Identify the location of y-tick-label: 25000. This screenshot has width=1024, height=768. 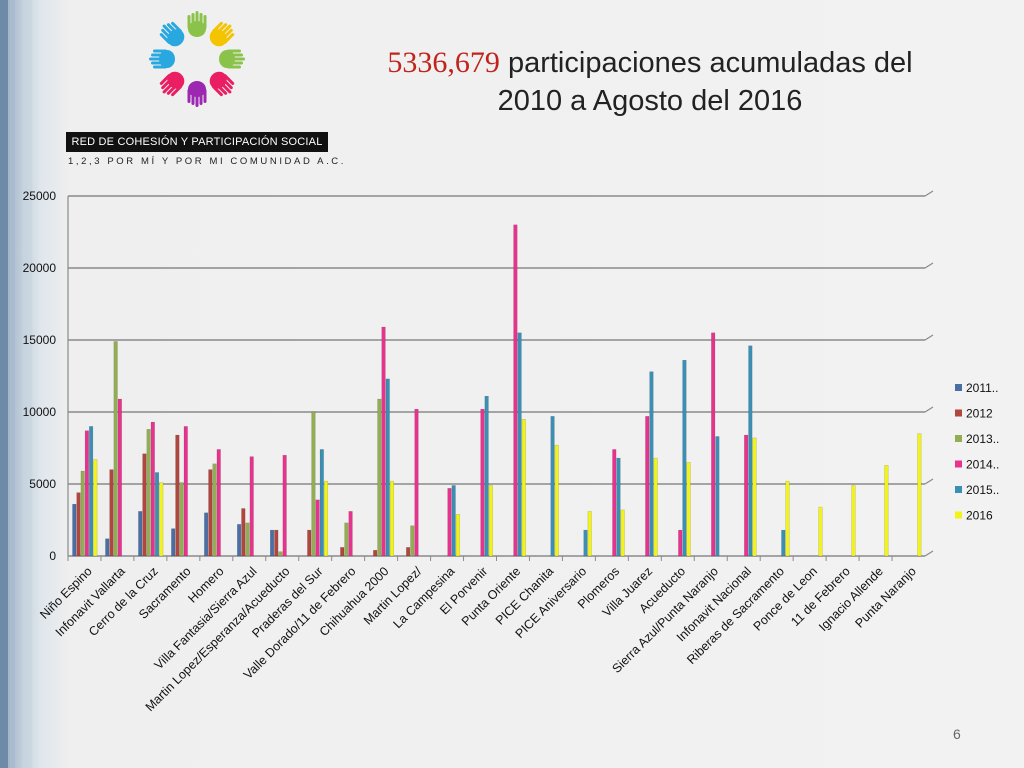
(40, 196).